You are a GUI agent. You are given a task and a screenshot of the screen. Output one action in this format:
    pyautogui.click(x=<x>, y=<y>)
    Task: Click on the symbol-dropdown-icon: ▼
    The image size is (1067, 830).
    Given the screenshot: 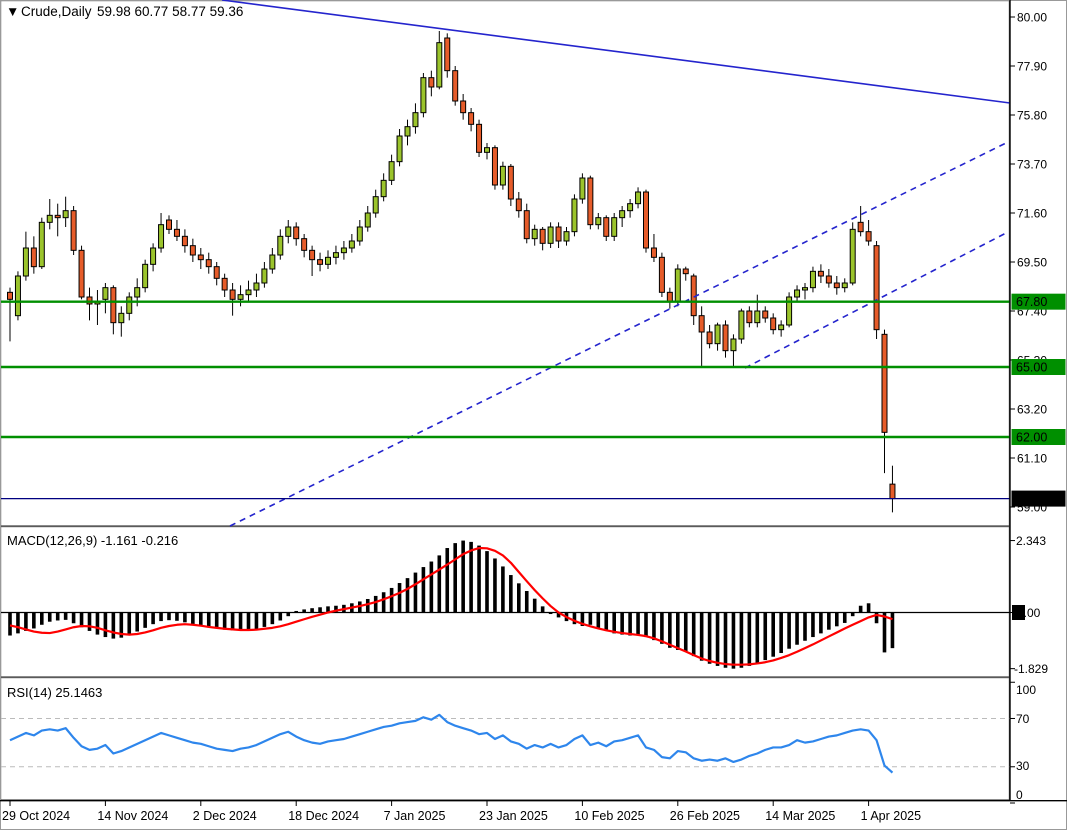 What is the action you would take?
    pyautogui.click(x=12, y=11)
    